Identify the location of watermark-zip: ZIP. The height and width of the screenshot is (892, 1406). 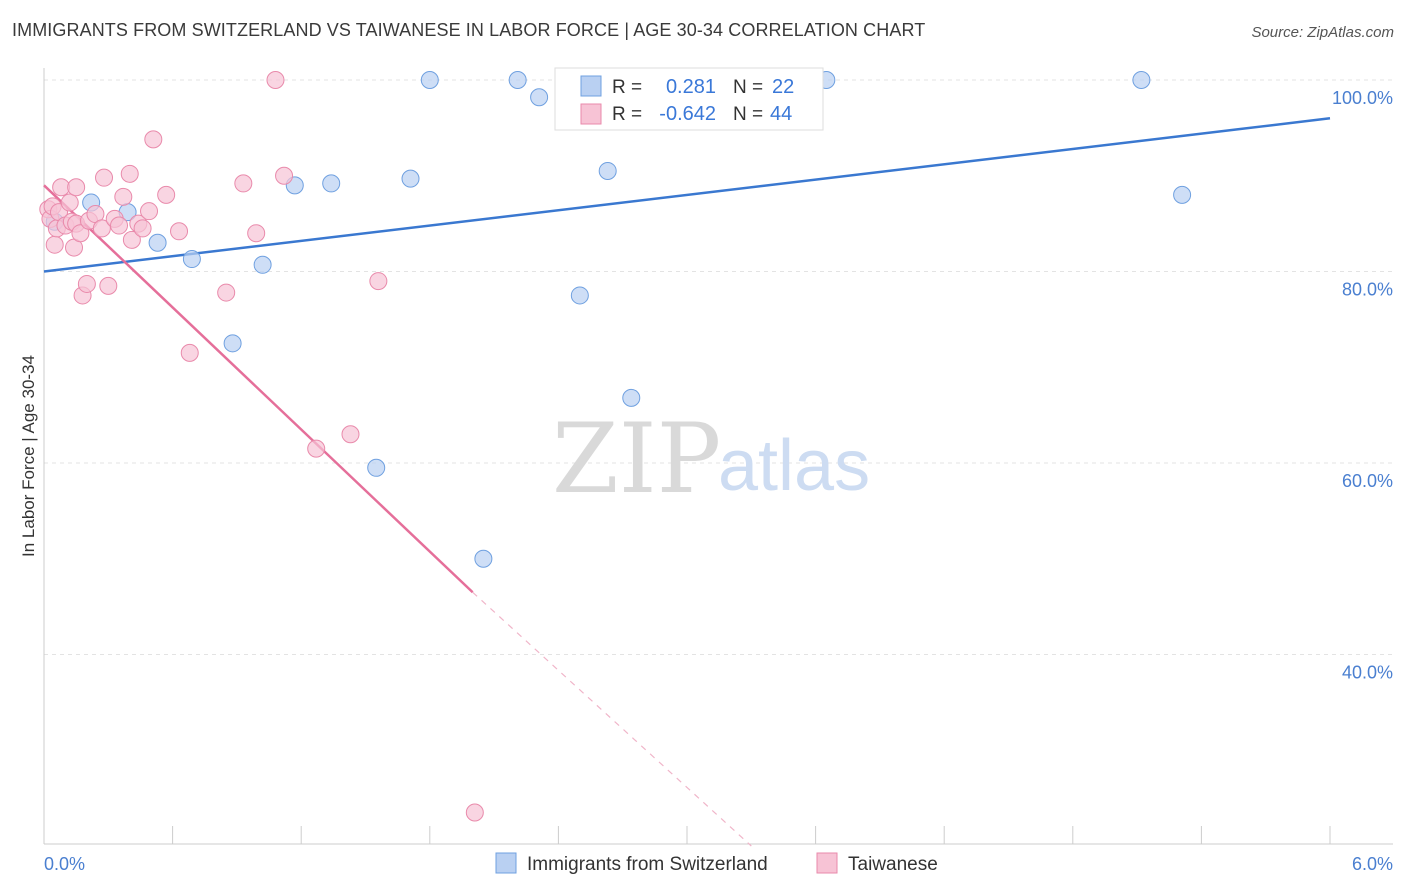
(636, 459).